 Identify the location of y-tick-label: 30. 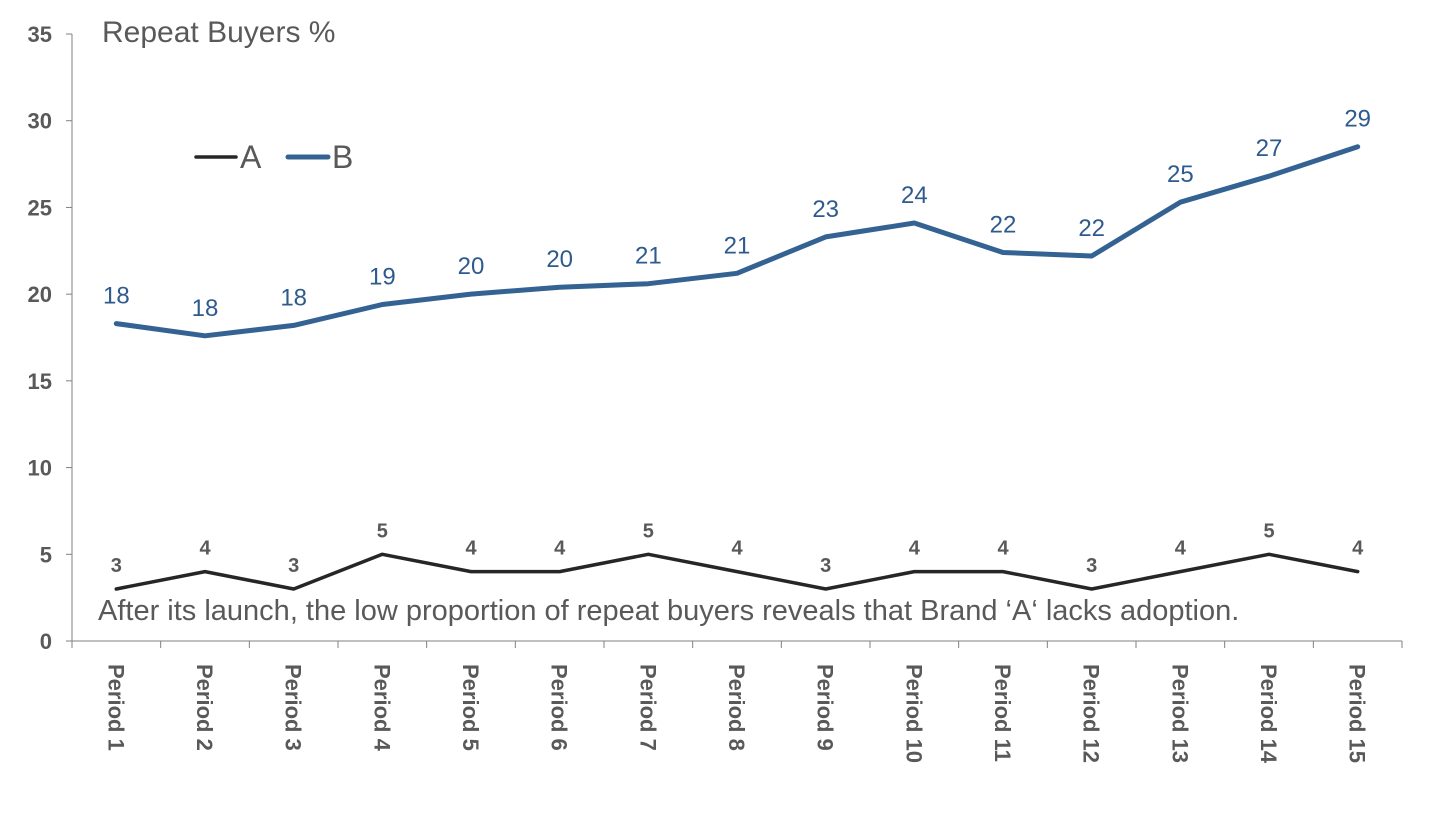
(40, 121).